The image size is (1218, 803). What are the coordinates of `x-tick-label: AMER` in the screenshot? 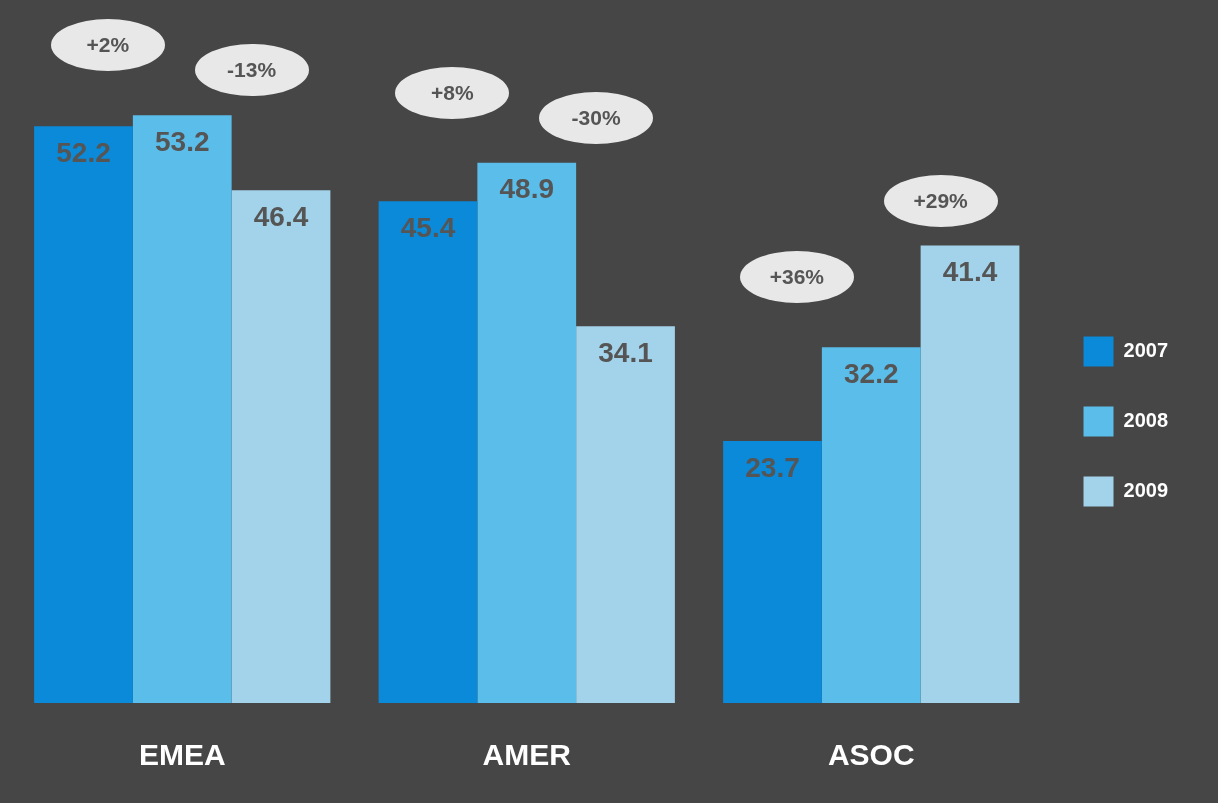 It's located at (527, 755).